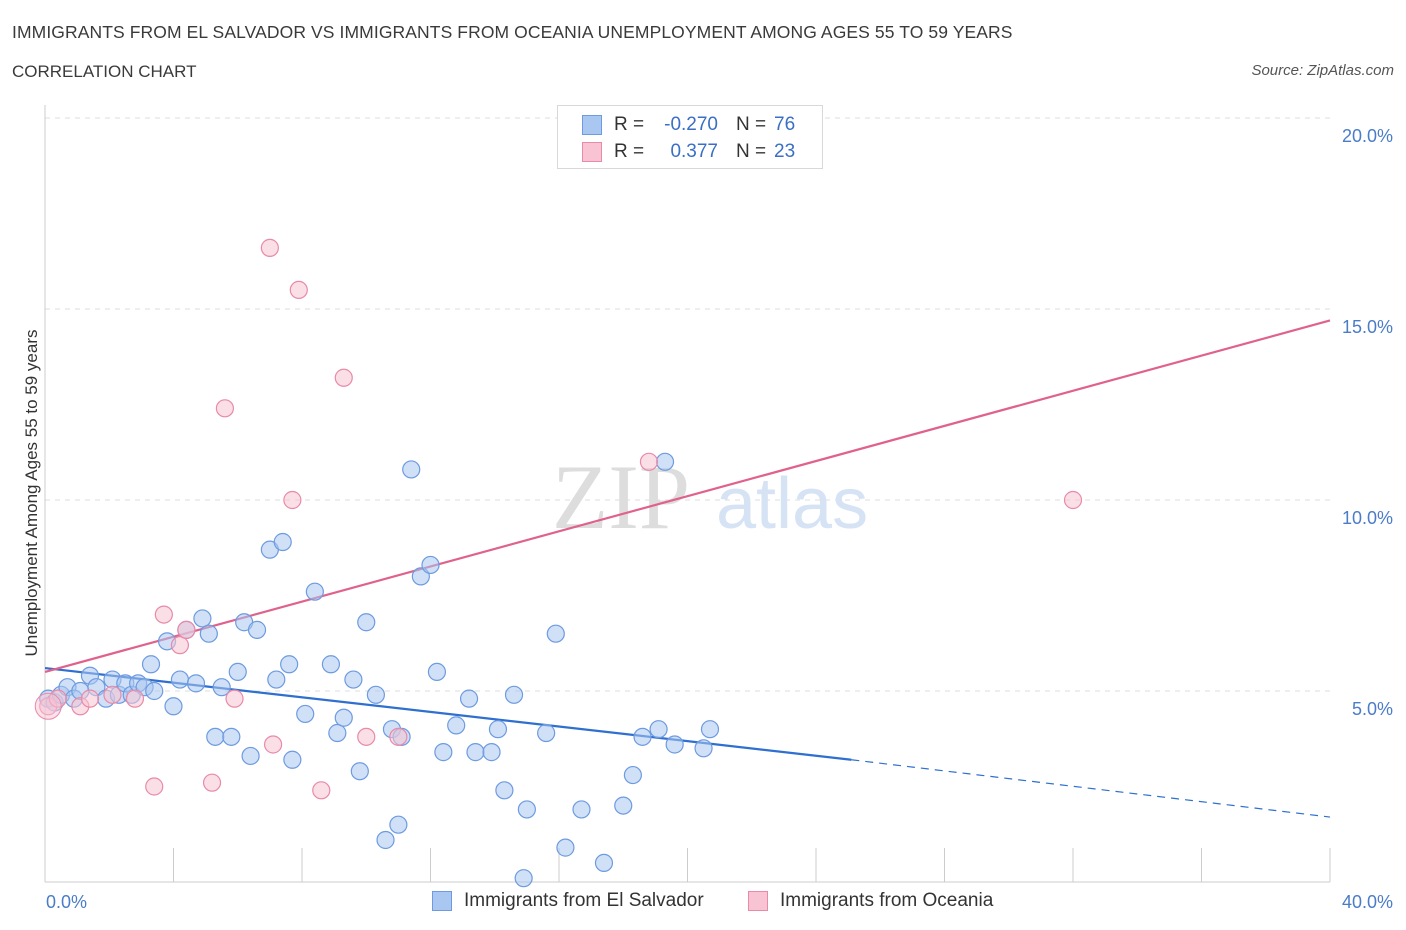 The image size is (1406, 930). What do you see at coordinates (66, 902) in the screenshot?
I see `x-tick-label: 0.0%` at bounding box center [66, 902].